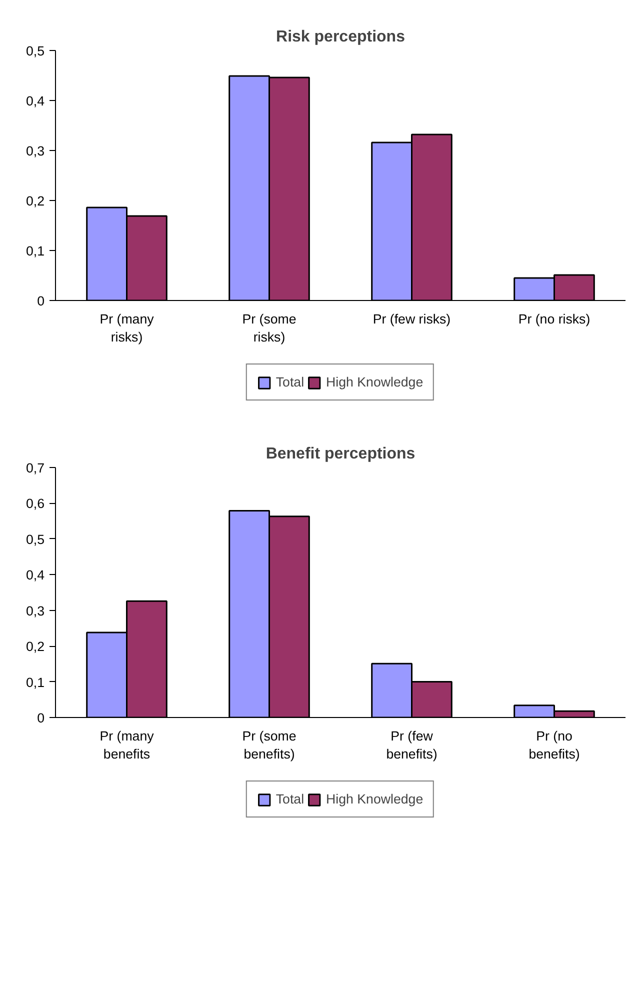 The image size is (642, 984). Describe the element at coordinates (269, 745) in the screenshot. I see `x-tick-label: Pr (some benefits)` at that location.